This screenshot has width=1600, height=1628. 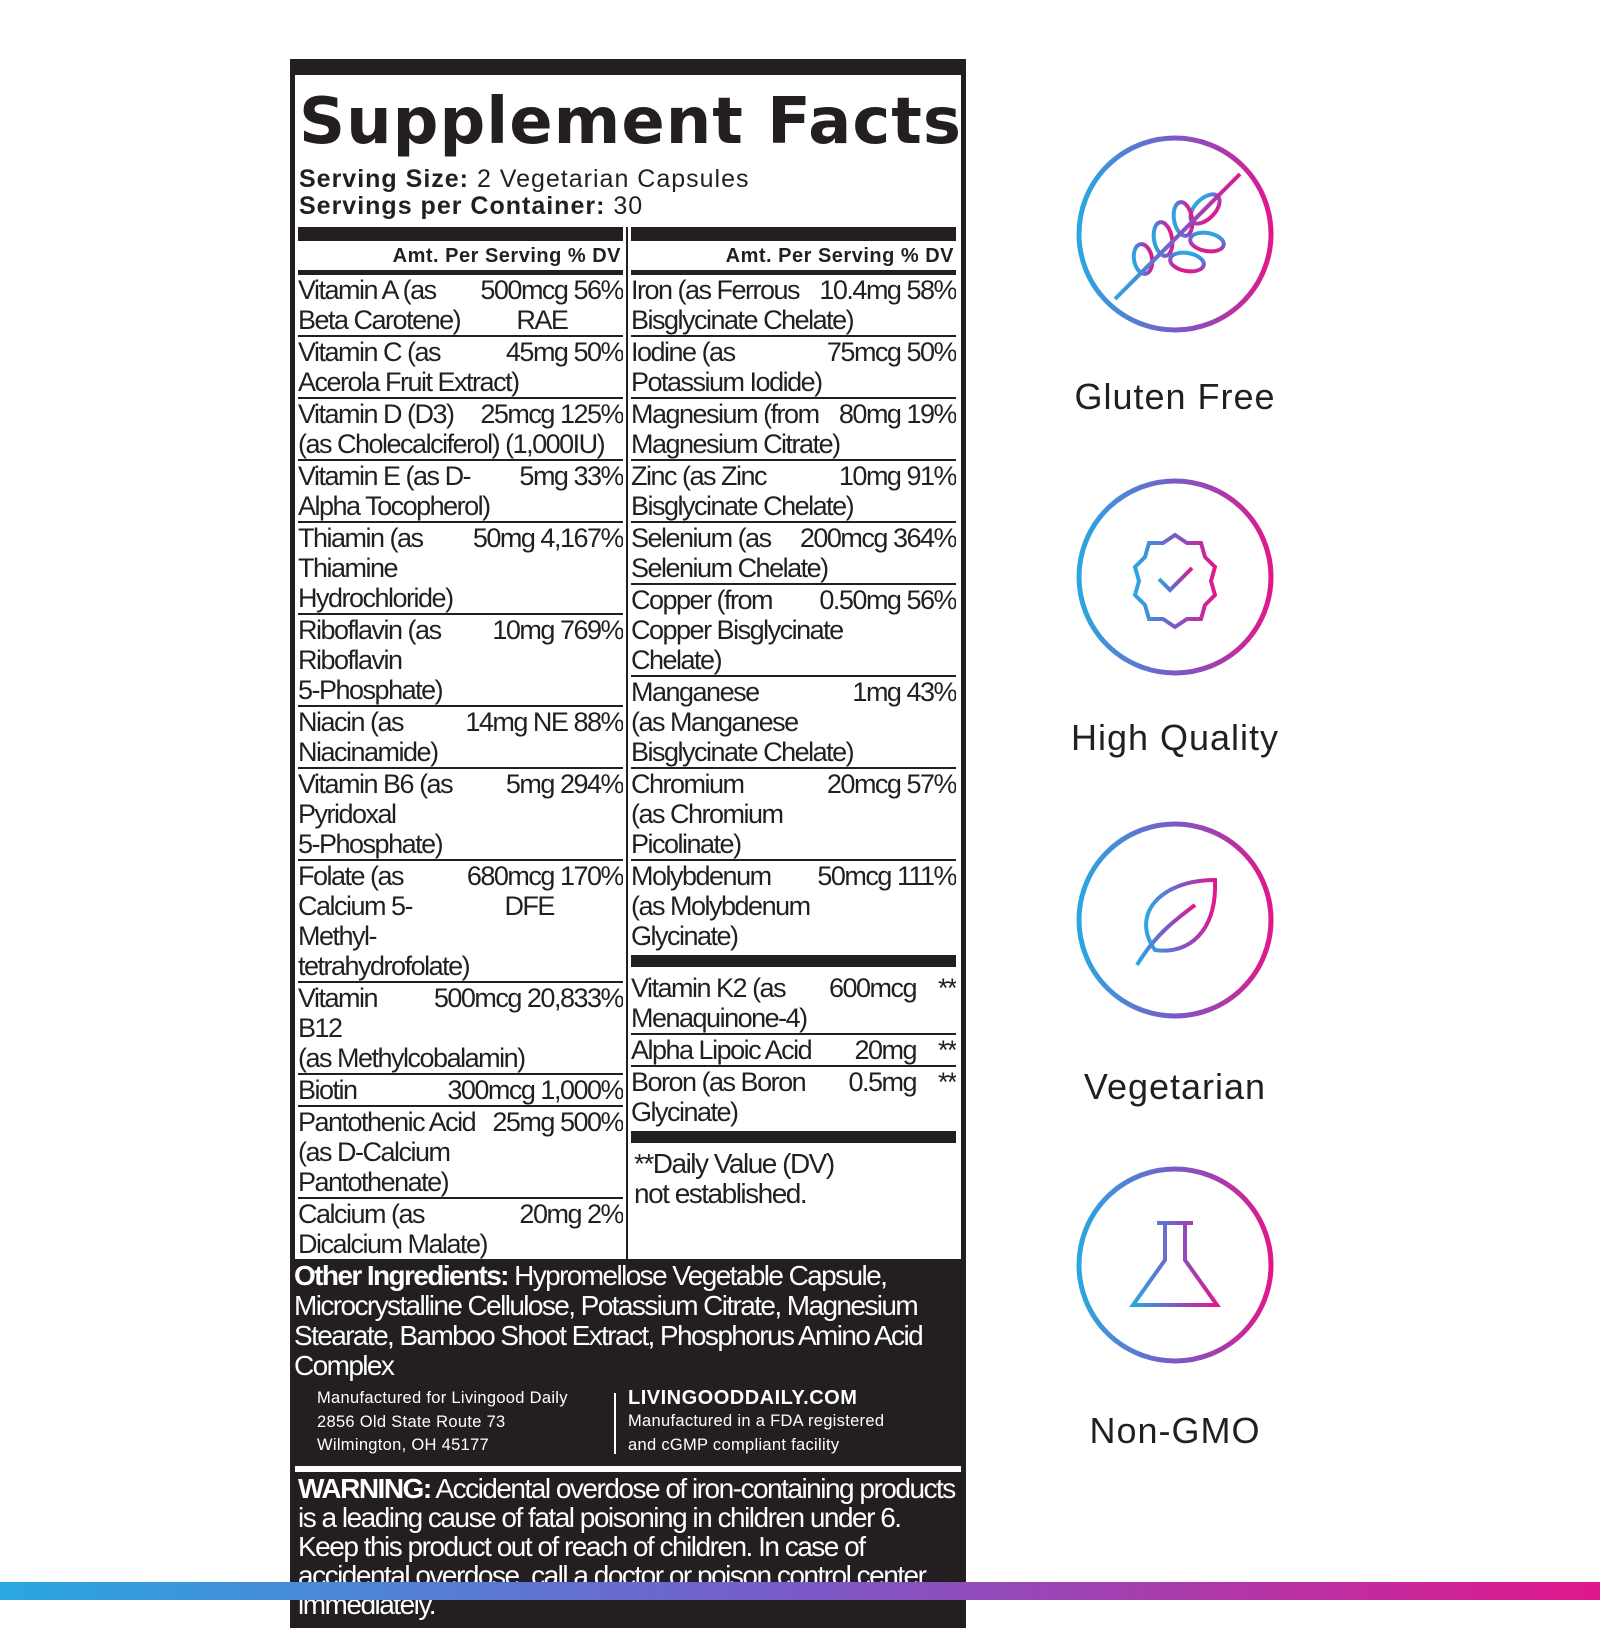 I want to click on nutrient-values: 45mg 50%, so click(x=564, y=352).